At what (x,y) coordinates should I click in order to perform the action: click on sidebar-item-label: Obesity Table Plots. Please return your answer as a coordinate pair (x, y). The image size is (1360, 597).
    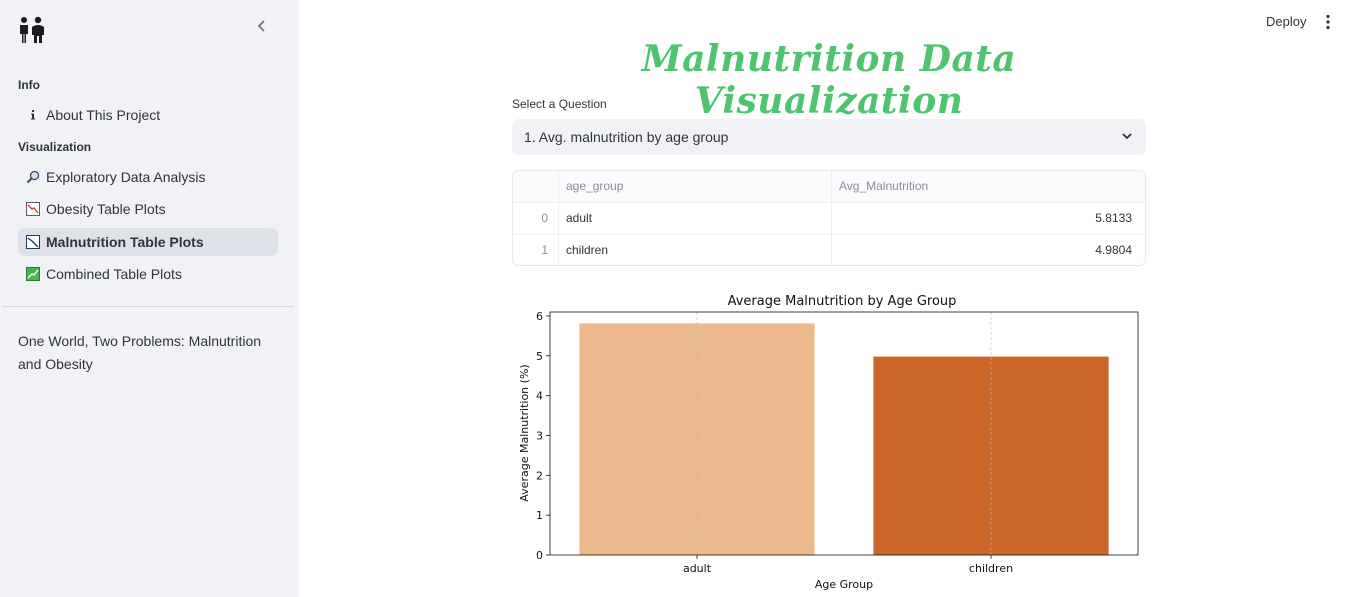
    Looking at the image, I should click on (106, 209).